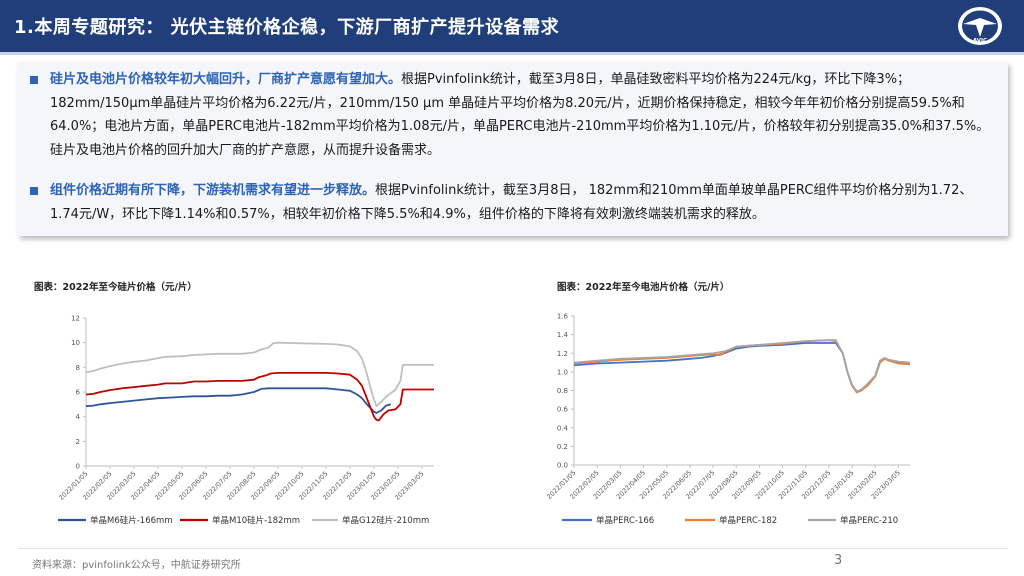 The width and height of the screenshot is (1024, 576). What do you see at coordinates (256, 520) in the screenshot?
I see `legend-label-2: 单晶M10硅片-182mm` at bounding box center [256, 520].